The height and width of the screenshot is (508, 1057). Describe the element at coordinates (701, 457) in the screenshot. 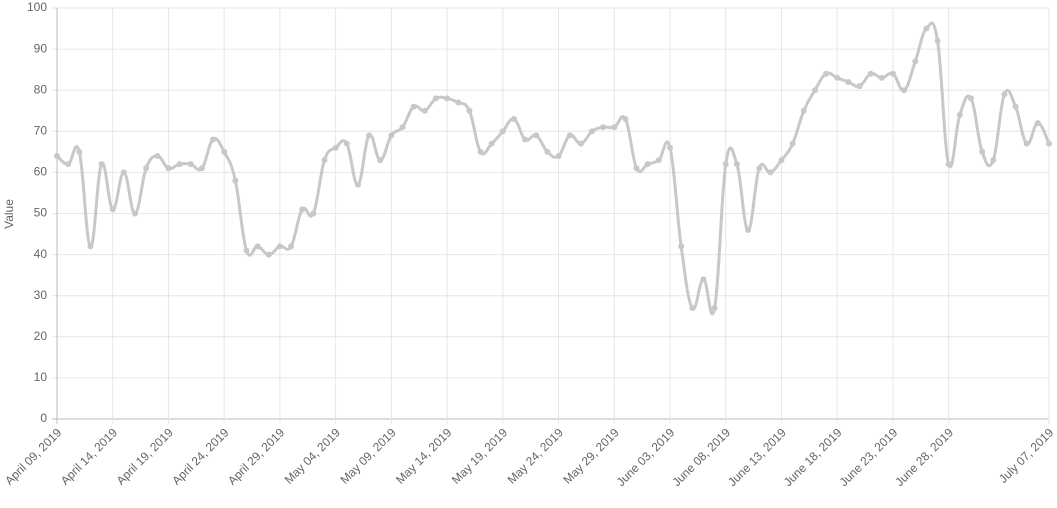

I see `x-tick-label: June 08, 2019` at that location.